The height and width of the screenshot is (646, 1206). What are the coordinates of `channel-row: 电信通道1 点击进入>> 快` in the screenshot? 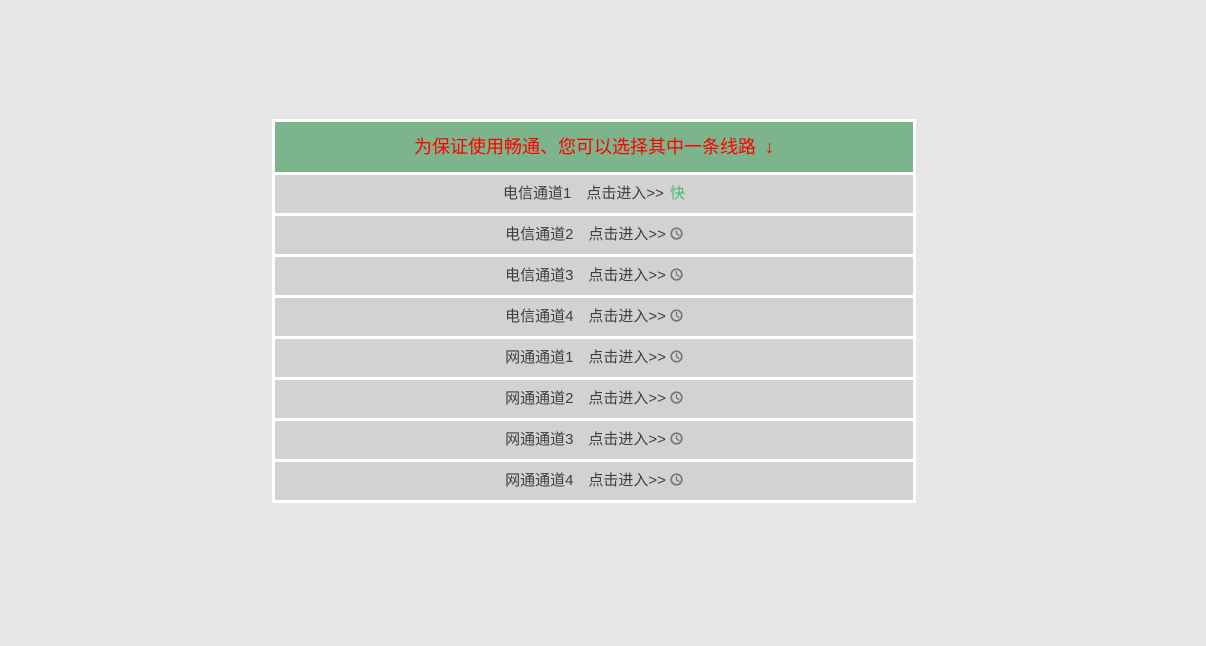 It's located at (594, 194).